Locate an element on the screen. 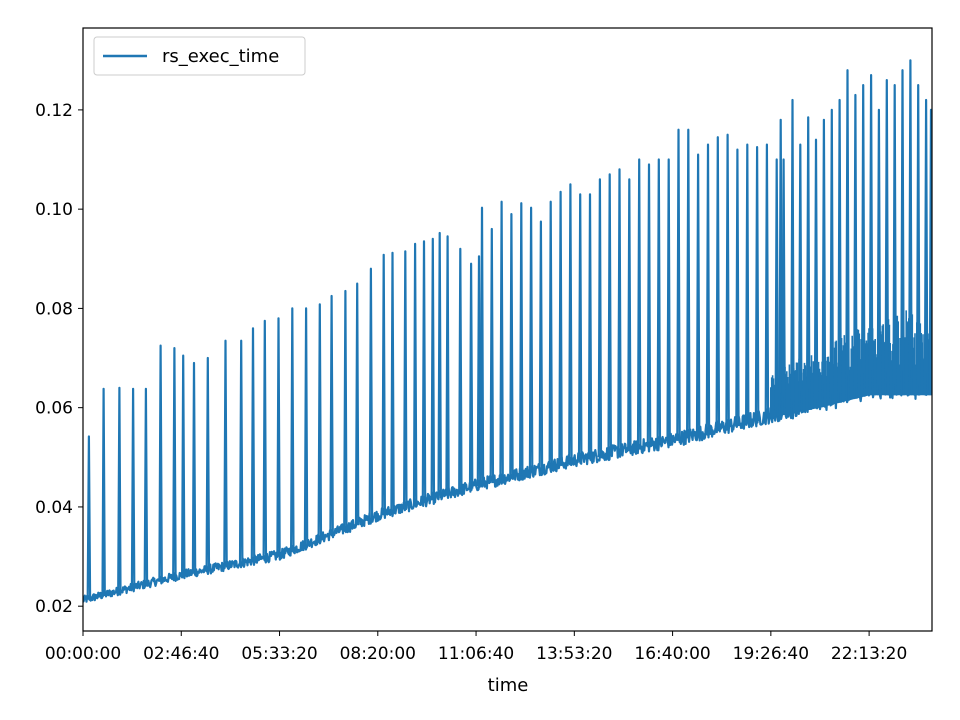  x-tick-label: 13:53:20 is located at coordinates (574, 654).